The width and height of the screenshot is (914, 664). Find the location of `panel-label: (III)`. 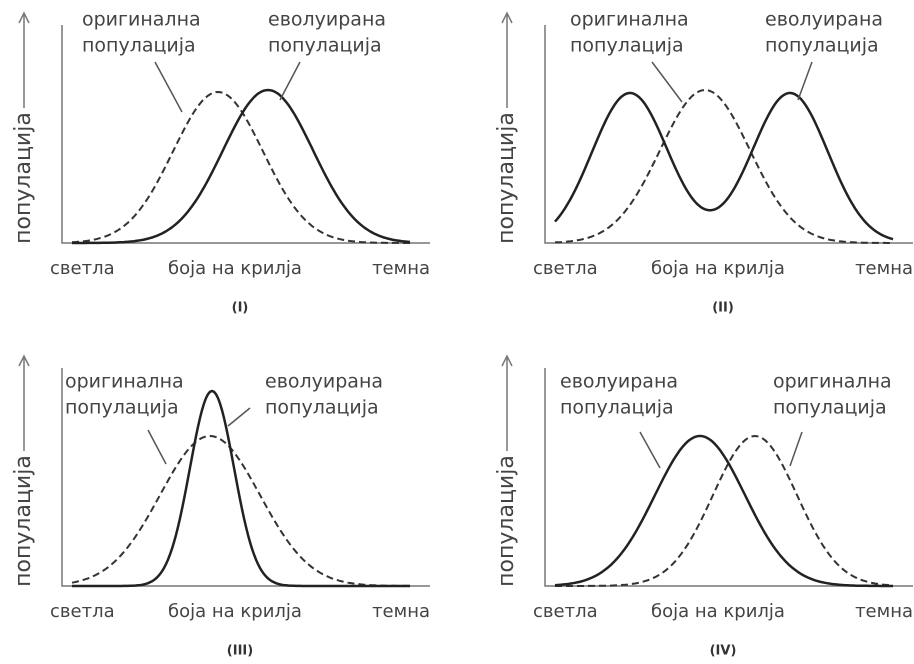

panel-label: (III) is located at coordinates (240, 651).